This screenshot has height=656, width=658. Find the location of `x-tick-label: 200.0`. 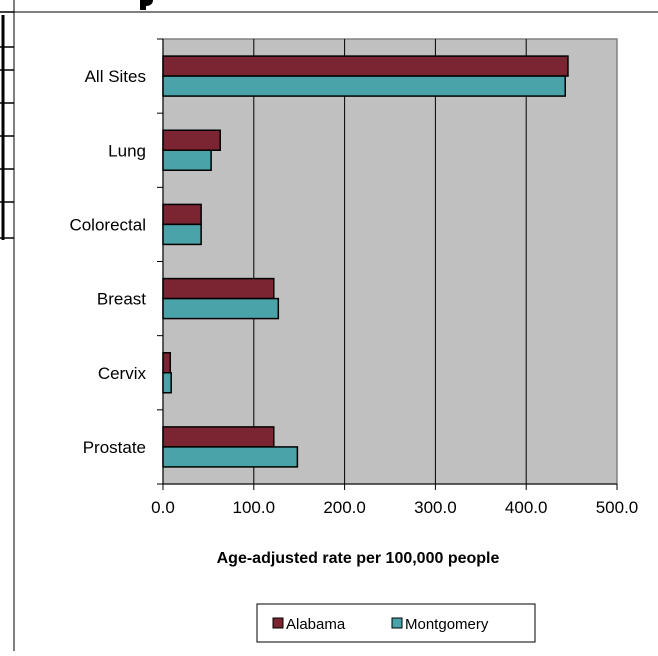

x-tick-label: 200.0 is located at coordinates (344, 507).